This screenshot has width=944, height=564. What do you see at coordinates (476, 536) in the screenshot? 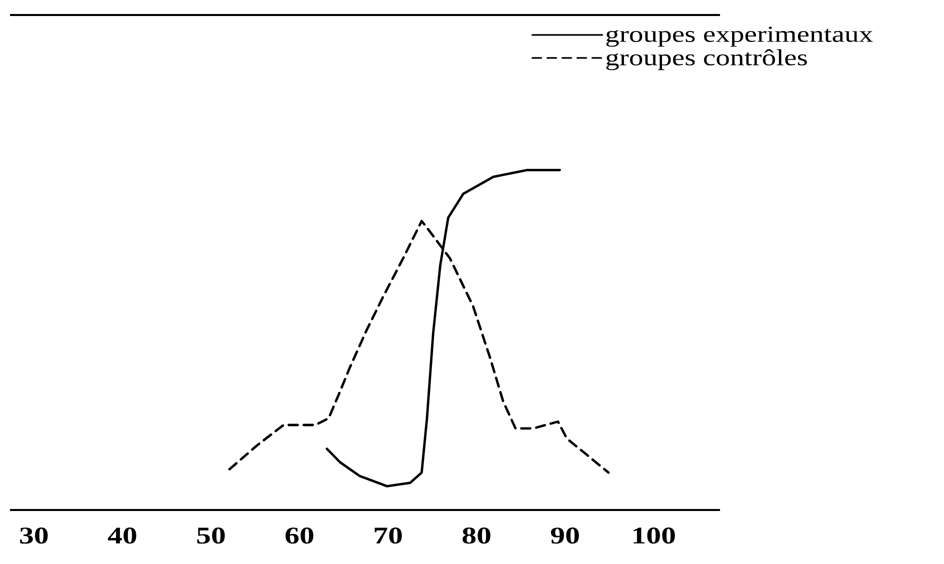
I see `x-tick-label: 80` at bounding box center [476, 536].